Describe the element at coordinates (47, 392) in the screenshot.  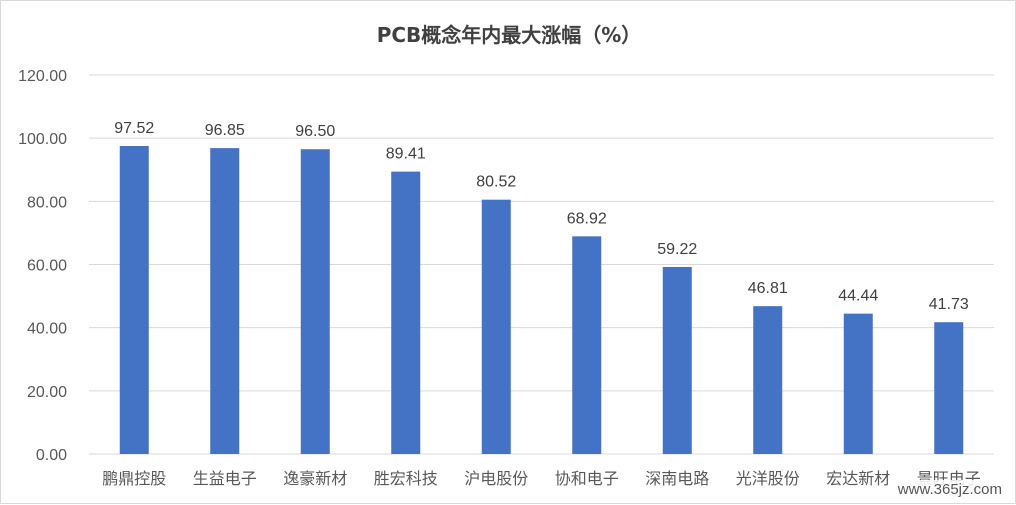
I see `y-tick-label: 20.00` at that location.